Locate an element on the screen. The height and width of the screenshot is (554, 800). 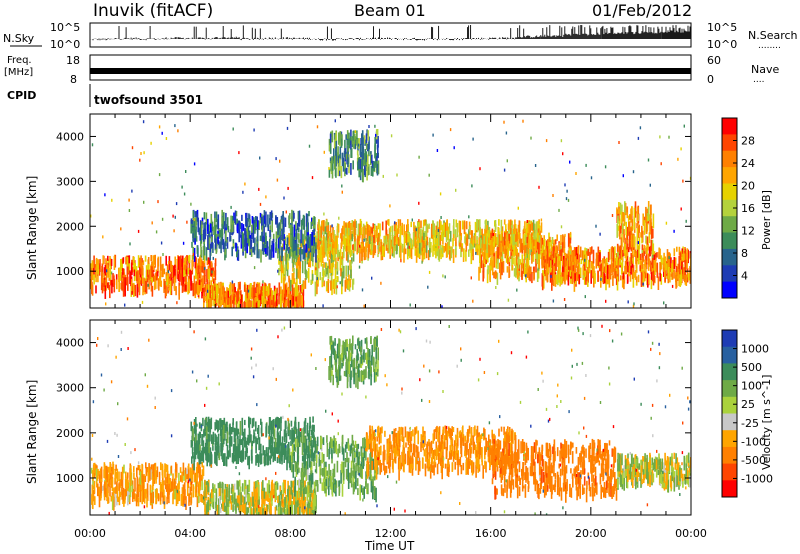
nsky-tick-hi: 10^5 is located at coordinates (65, 27).